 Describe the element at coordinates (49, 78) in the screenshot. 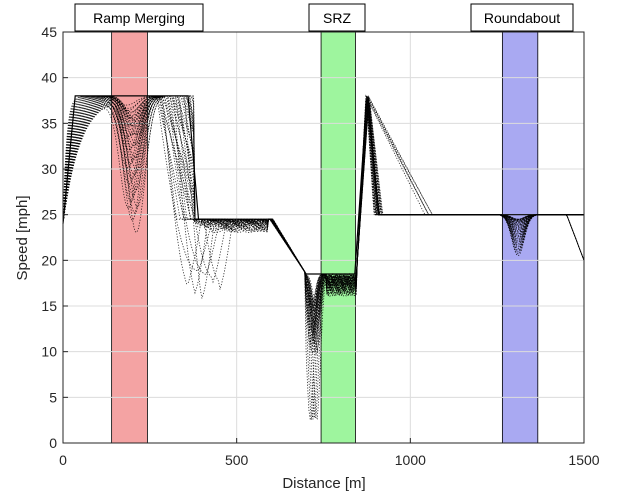

I see `y-tick-label: 40` at that location.